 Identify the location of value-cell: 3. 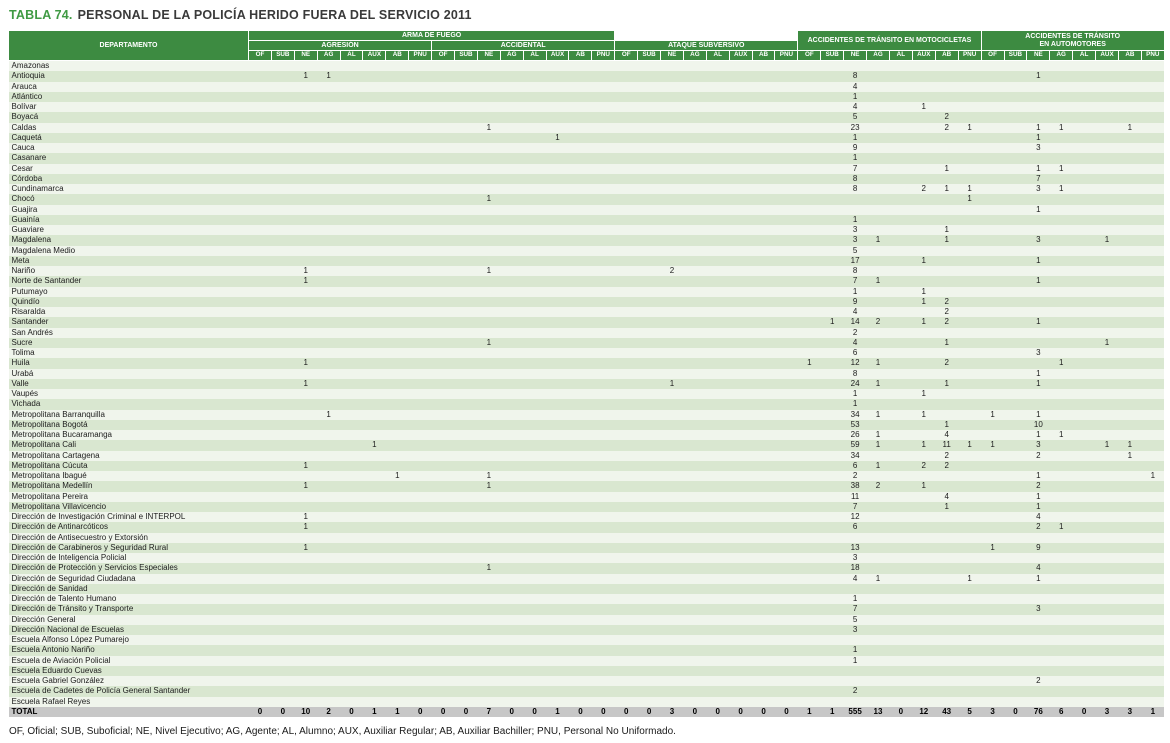
(855, 629).